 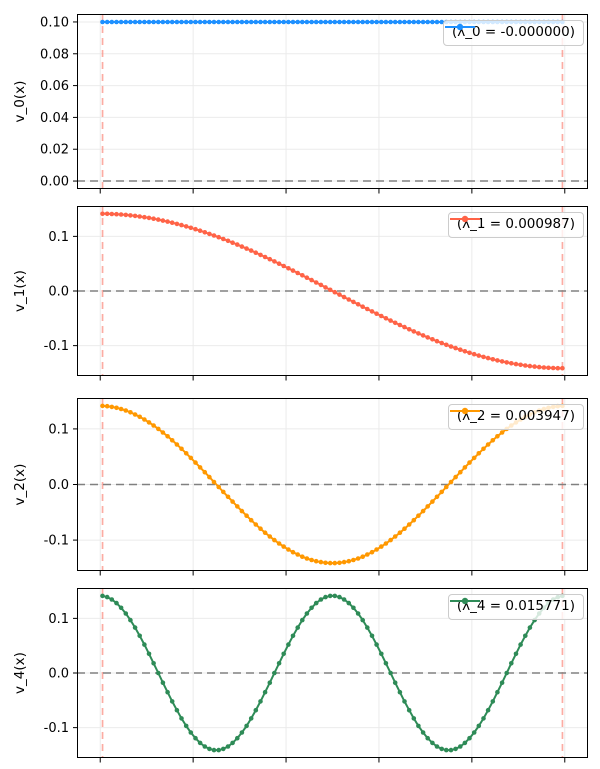 What do you see at coordinates (54, 86) in the screenshot?
I see `y-tick-label: 0.06` at bounding box center [54, 86].